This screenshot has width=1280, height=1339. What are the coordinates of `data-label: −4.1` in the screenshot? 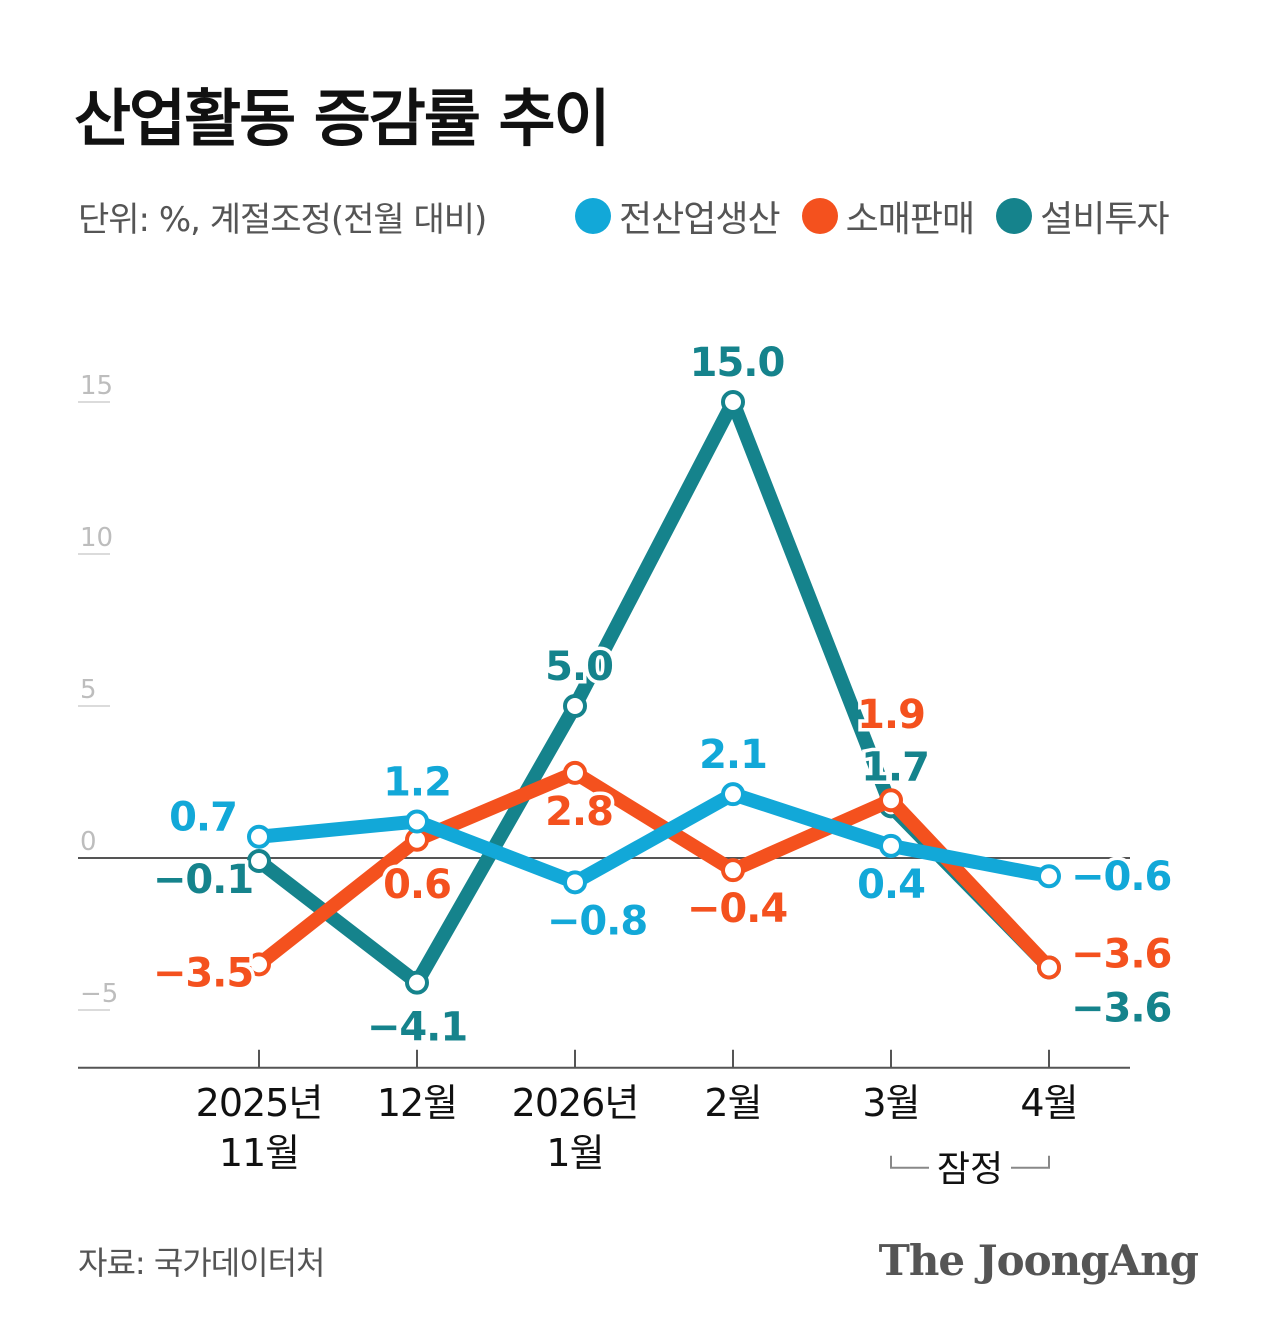 It's located at (417, 1028).